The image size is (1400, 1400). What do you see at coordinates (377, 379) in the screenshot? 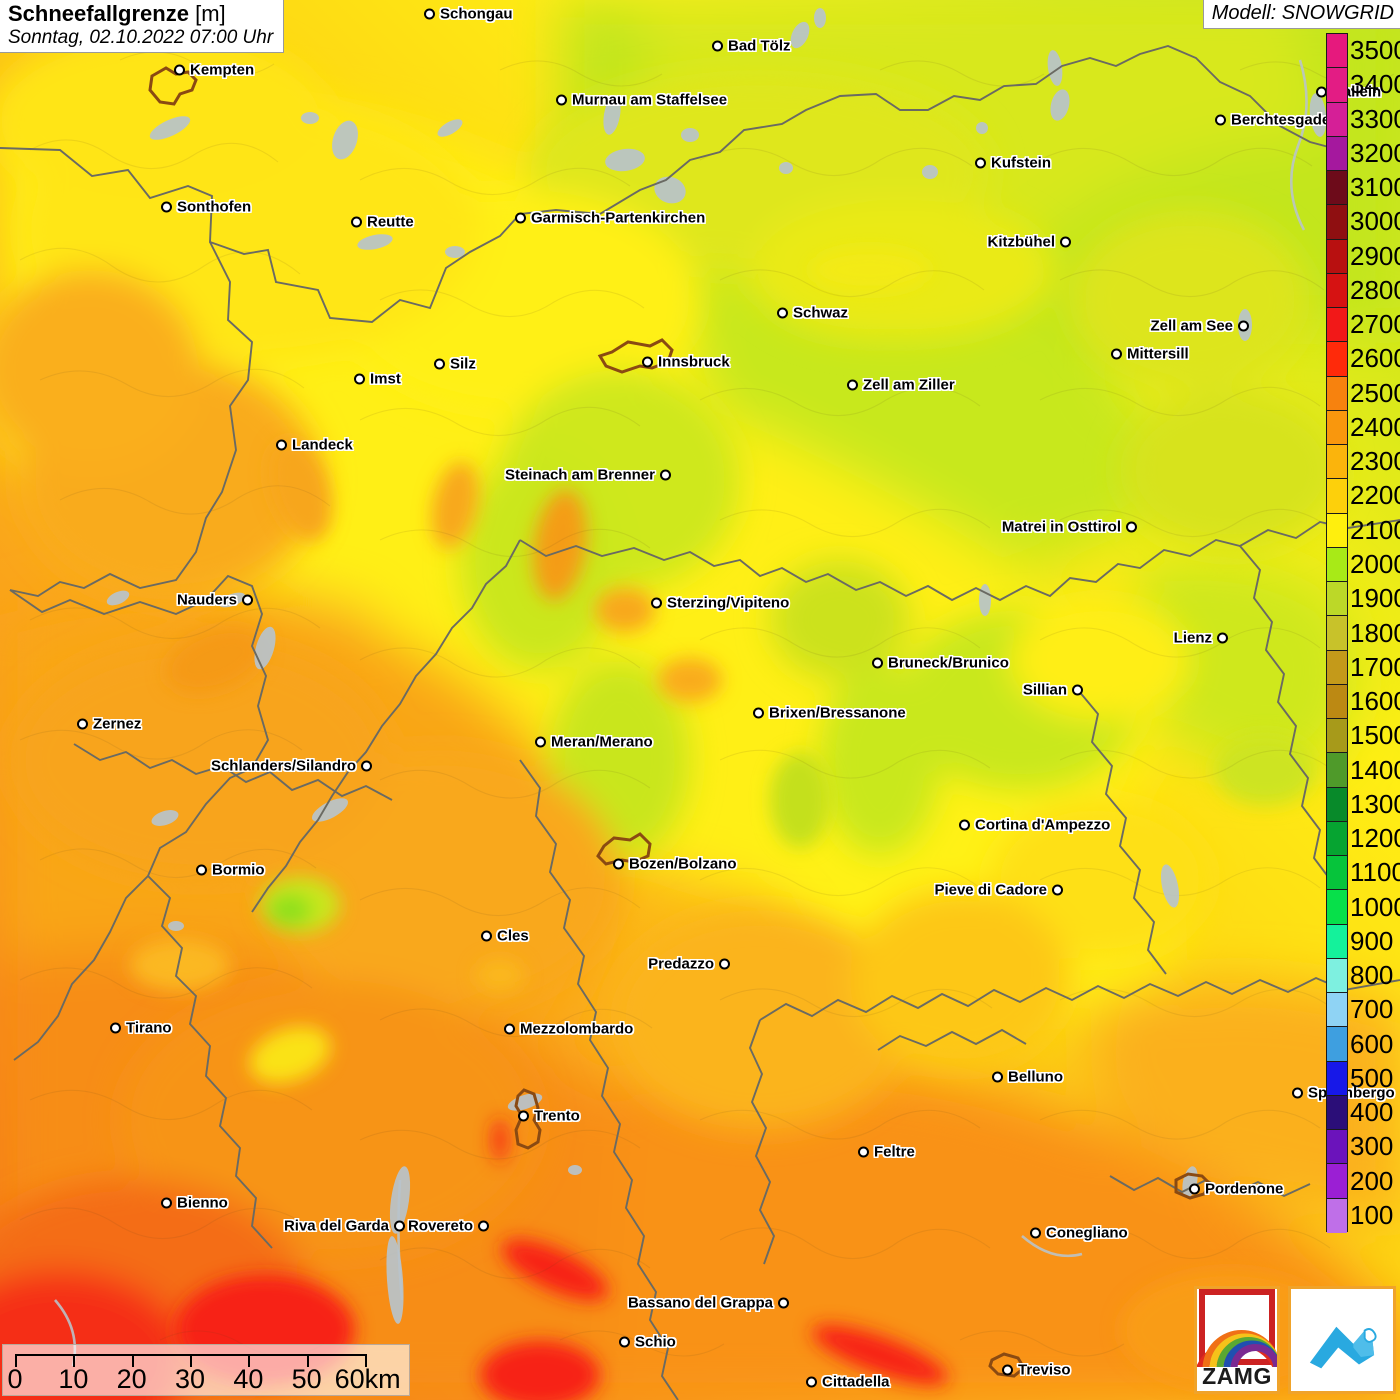
I see `city-marker: Imst` at bounding box center [377, 379].